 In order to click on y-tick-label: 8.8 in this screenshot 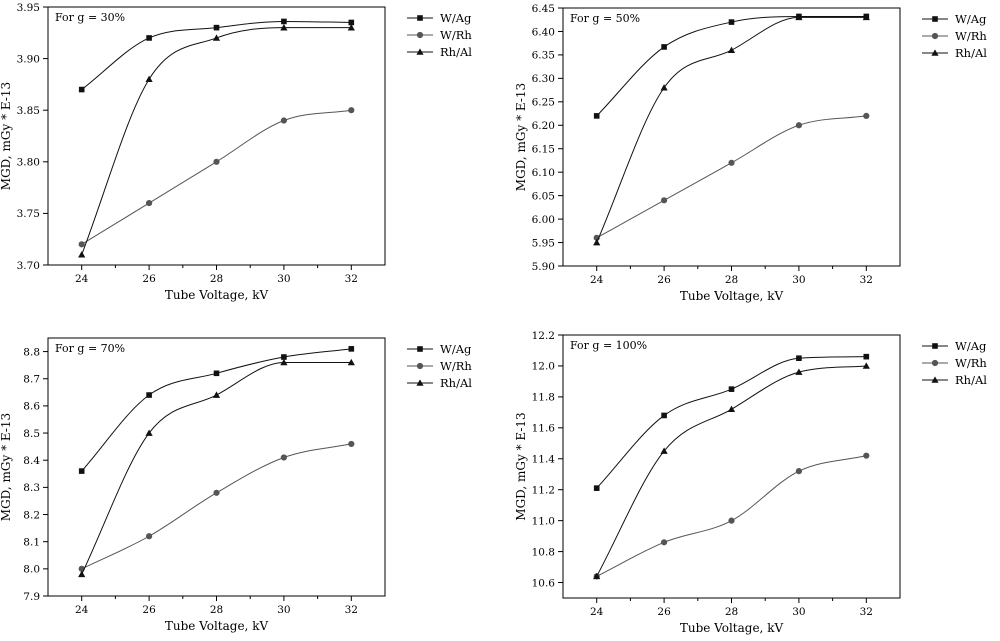, I will do `click(31, 352)`.